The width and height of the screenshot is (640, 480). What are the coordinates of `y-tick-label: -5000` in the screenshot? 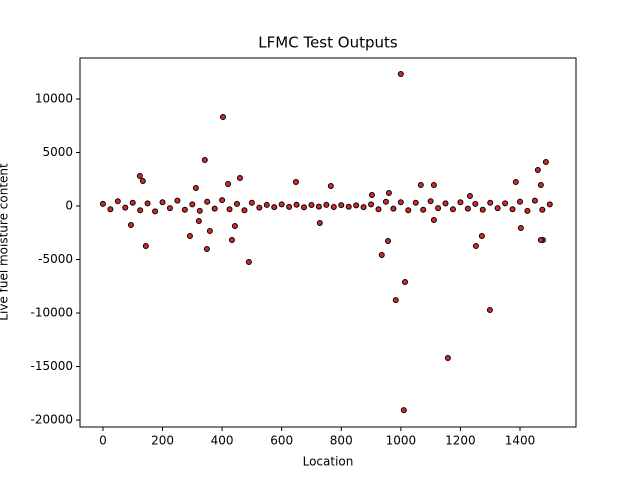 It's located at (55, 259).